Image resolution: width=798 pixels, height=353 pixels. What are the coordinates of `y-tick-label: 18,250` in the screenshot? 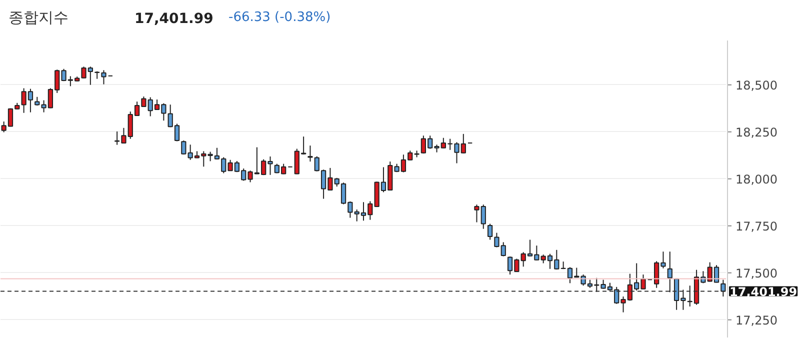 It's located at (757, 132).